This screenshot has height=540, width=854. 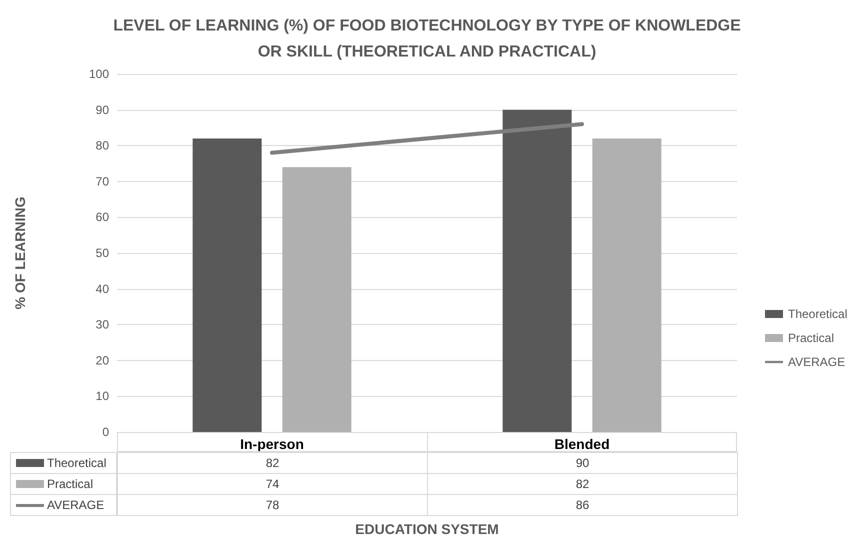 What do you see at coordinates (103, 360) in the screenshot?
I see `y-tick-label: 20` at bounding box center [103, 360].